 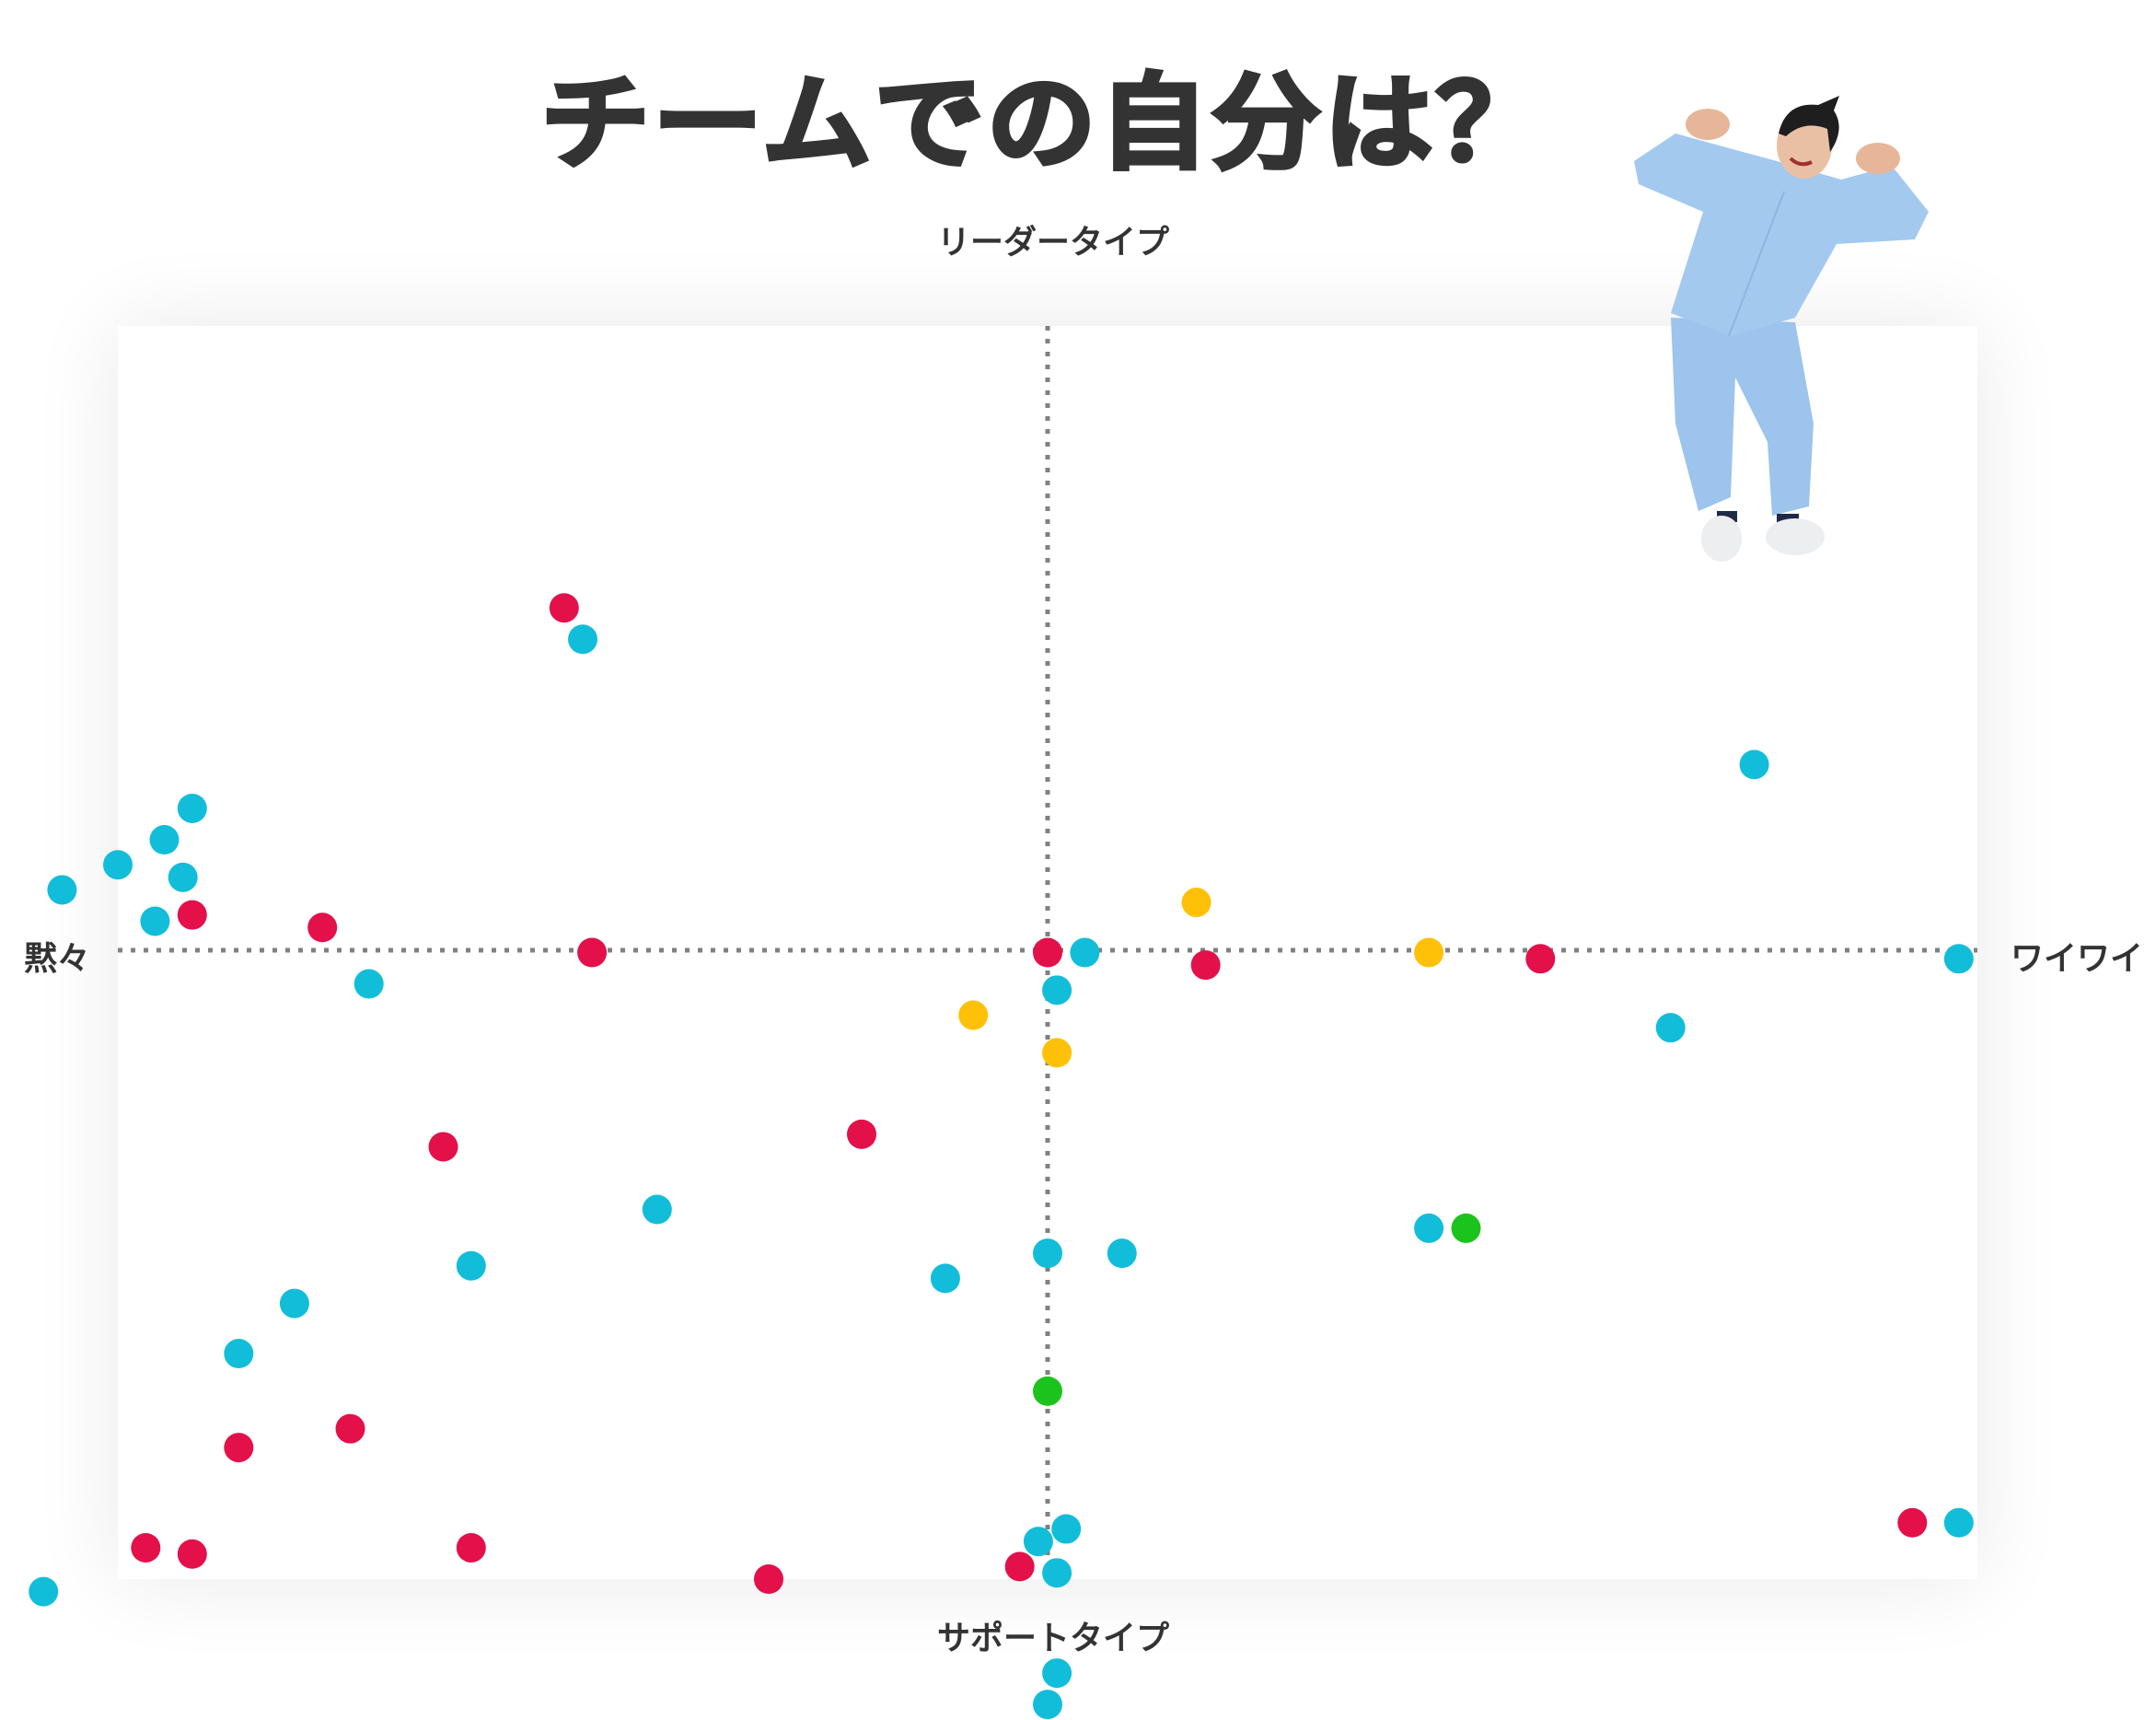 What do you see at coordinates (2077, 959) in the screenshot?
I see `axis-label-right: ワイワイ` at bounding box center [2077, 959].